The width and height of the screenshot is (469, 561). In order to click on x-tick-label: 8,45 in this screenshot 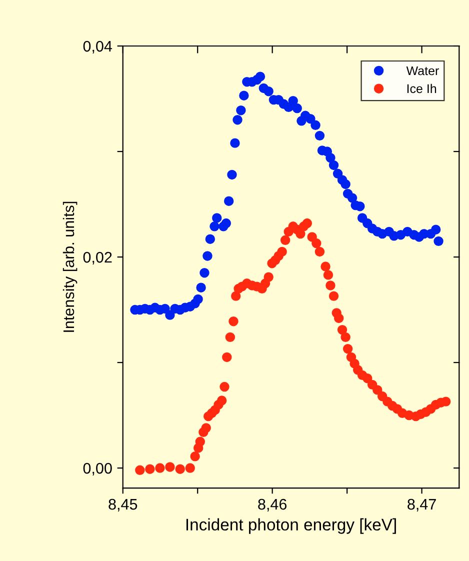, I will do `click(123, 505)`.